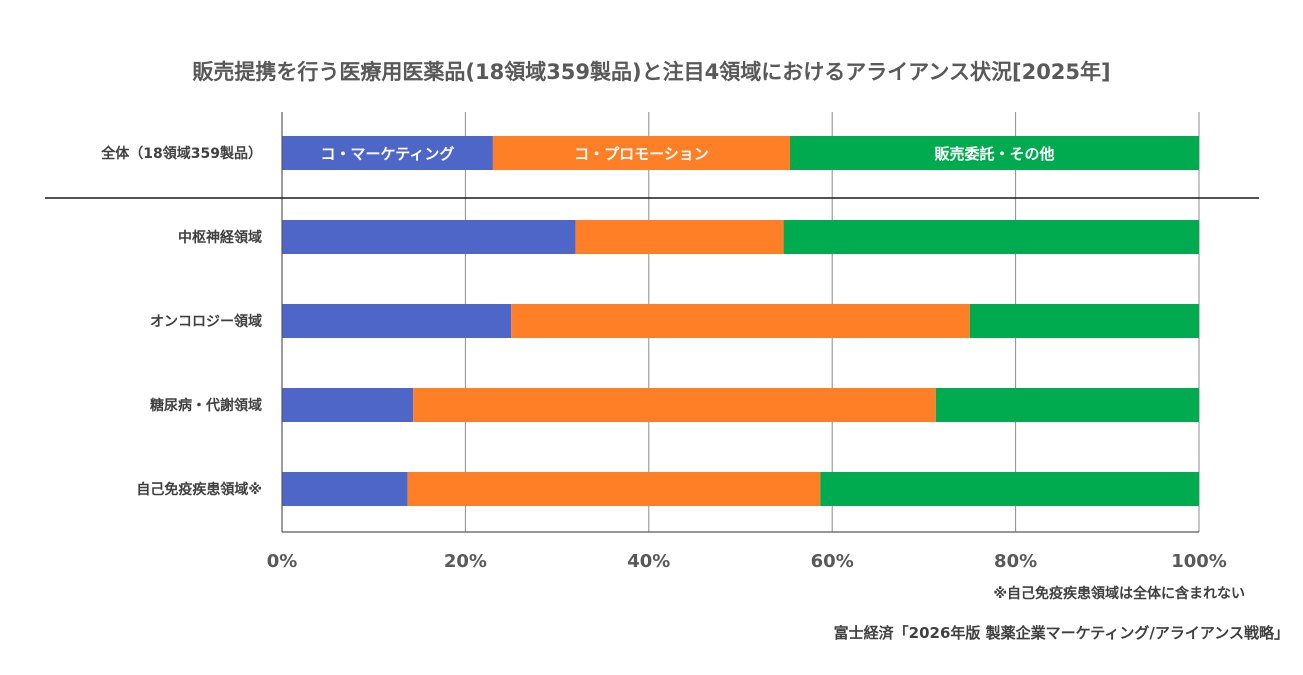 The height and width of the screenshot is (675, 1303). What do you see at coordinates (206, 405) in the screenshot?
I see `category-label: 糖尿病・代謝領域` at bounding box center [206, 405].